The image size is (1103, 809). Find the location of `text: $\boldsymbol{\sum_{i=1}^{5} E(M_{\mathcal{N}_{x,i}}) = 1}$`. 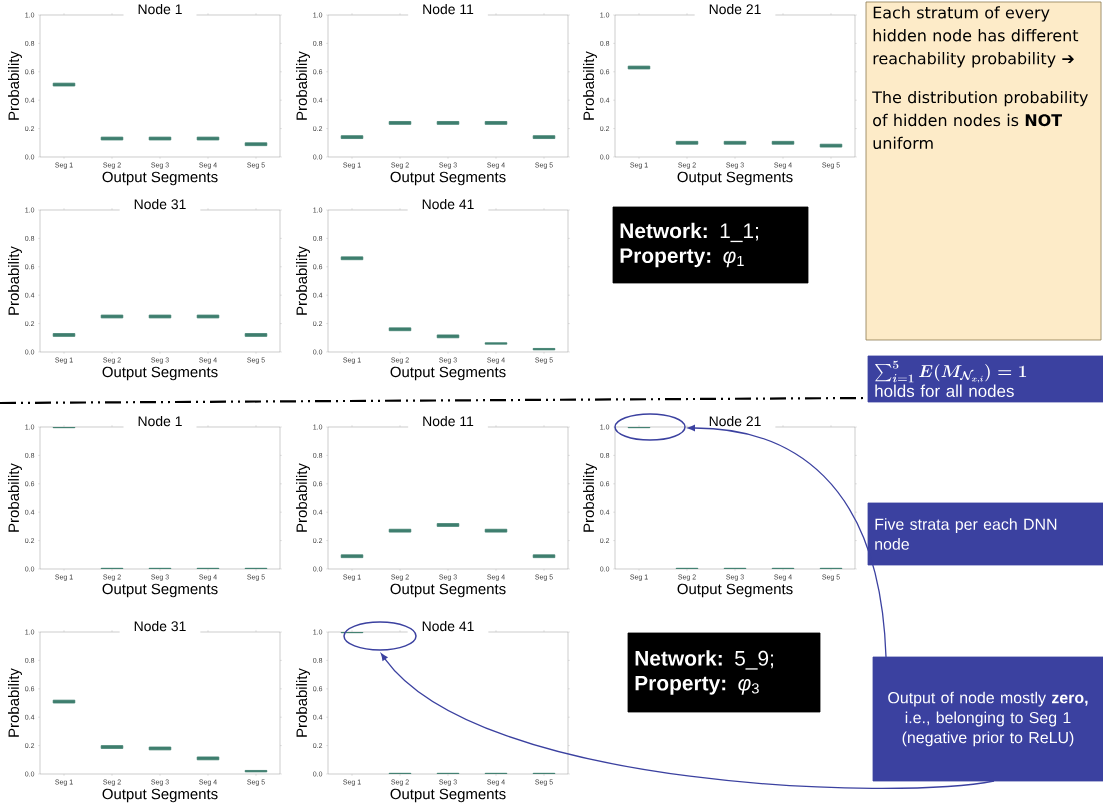

text: $\boldsymbol{\sum_{i=1}^{5} E(M_{\mathcal{N}_{x,i}}) = 1}$ is located at coordinates (951, 371).